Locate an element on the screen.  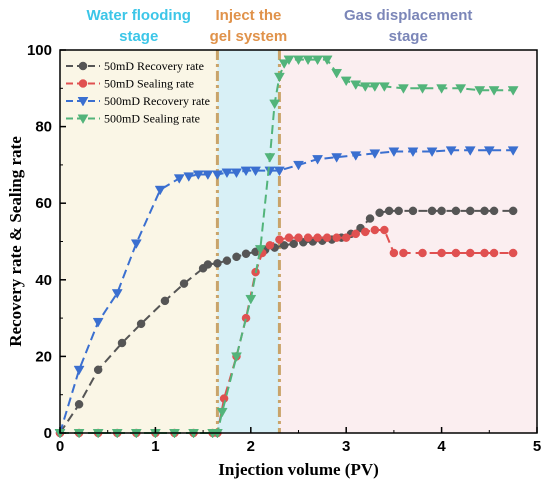
x-axis-title: Injection volume (PV) is located at coordinates (298, 469).